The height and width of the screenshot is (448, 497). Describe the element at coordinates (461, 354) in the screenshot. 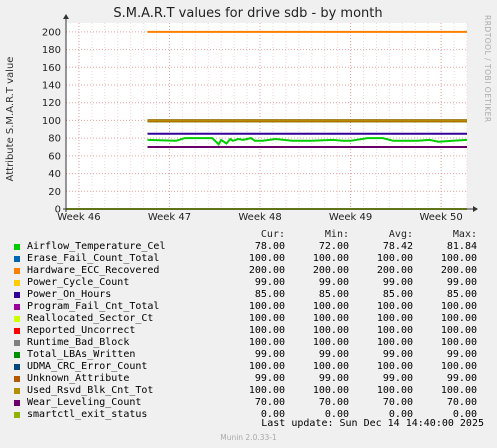

I see `legend-max-value: 99.00` at that location.